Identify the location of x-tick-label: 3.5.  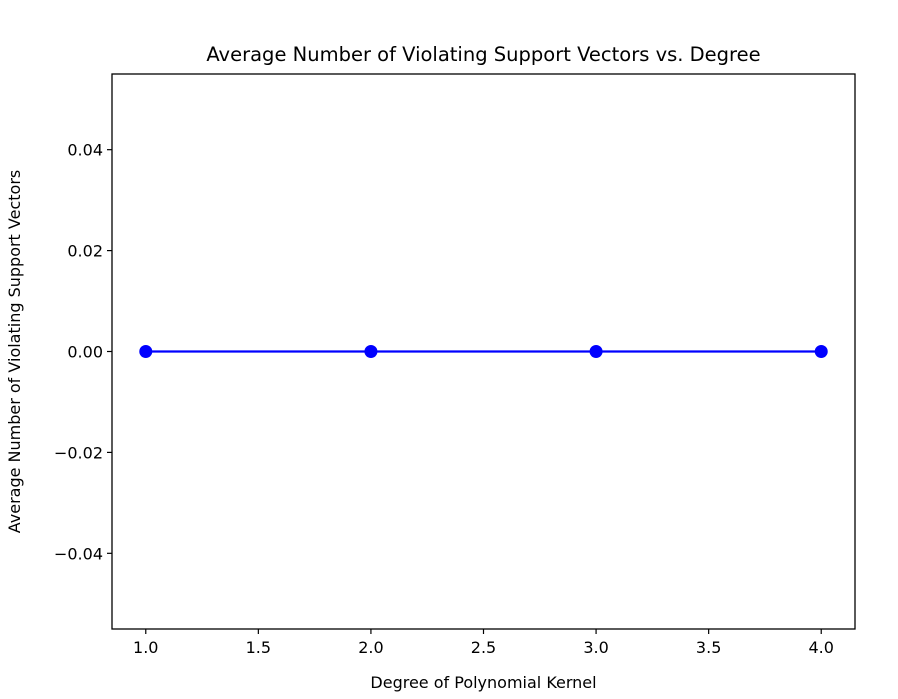
(708, 647).